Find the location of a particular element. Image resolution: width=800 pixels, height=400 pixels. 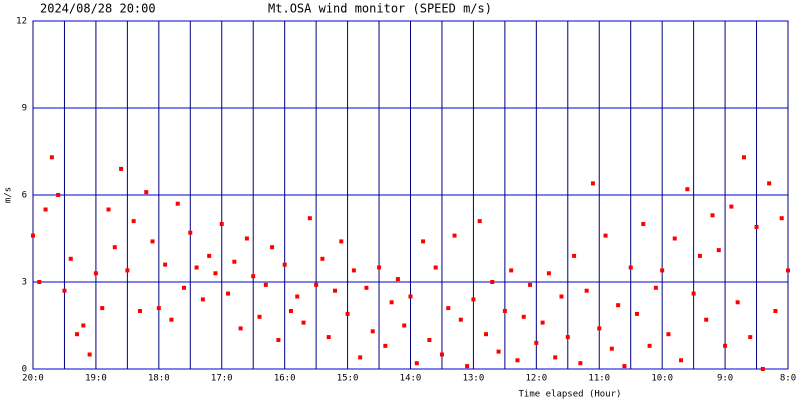

x-tick-label: 12:0 is located at coordinates (536, 379).